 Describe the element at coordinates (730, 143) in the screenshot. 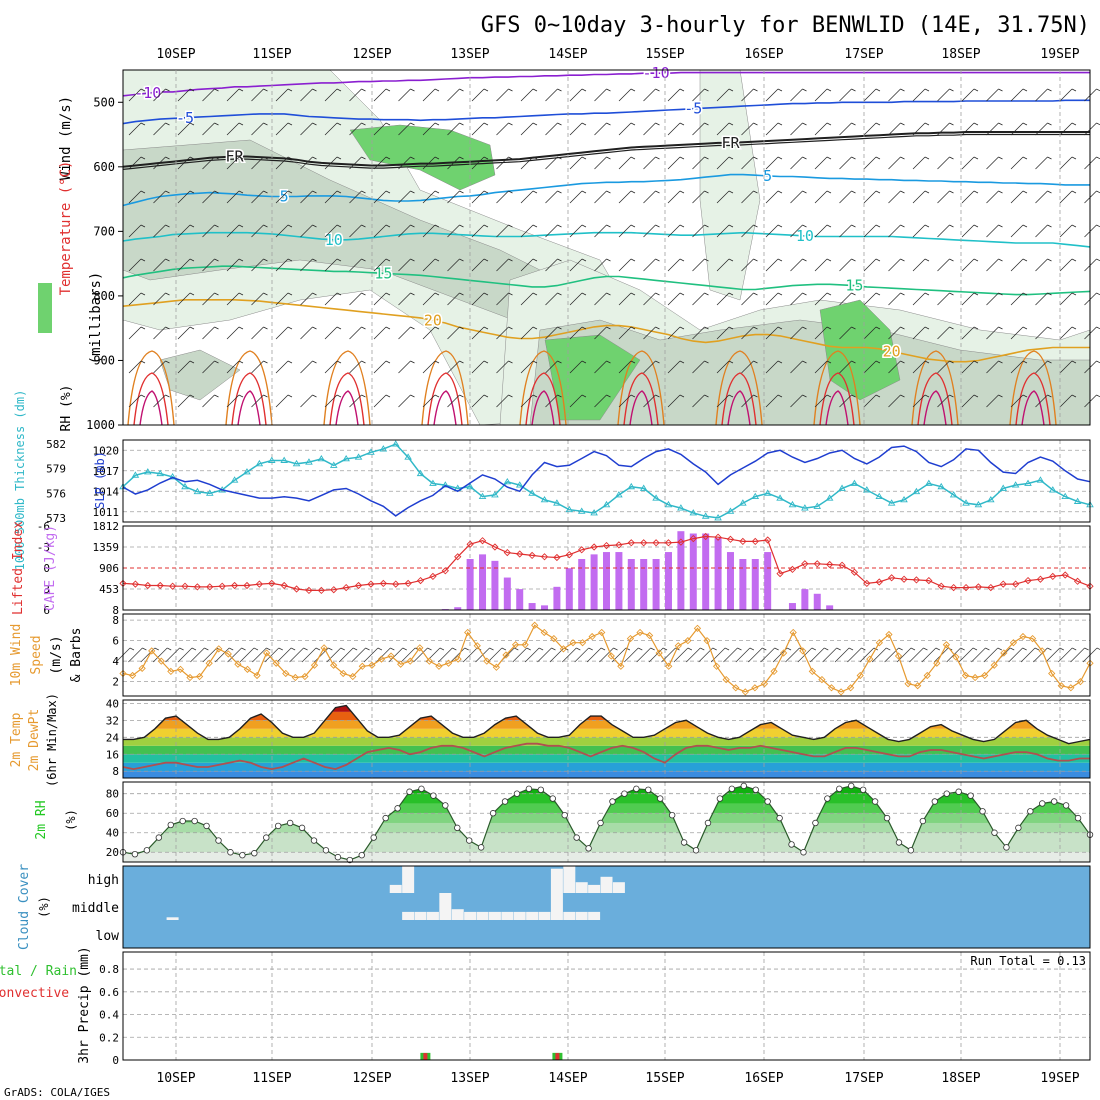

I see `isotherm-label: FR` at that location.